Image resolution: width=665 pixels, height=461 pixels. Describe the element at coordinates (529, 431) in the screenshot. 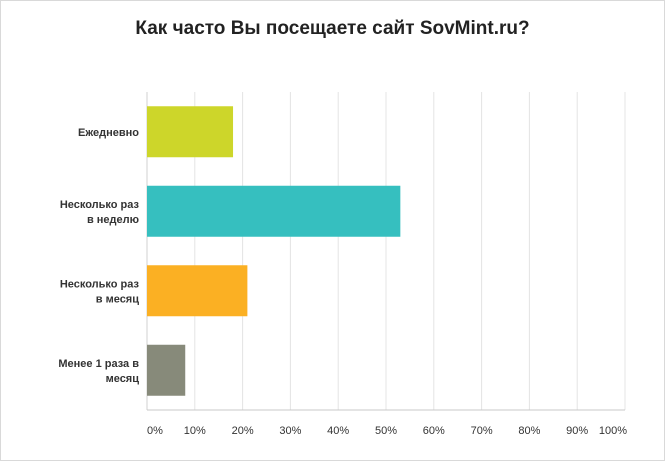

I see `tick-label: 80%` at that location.